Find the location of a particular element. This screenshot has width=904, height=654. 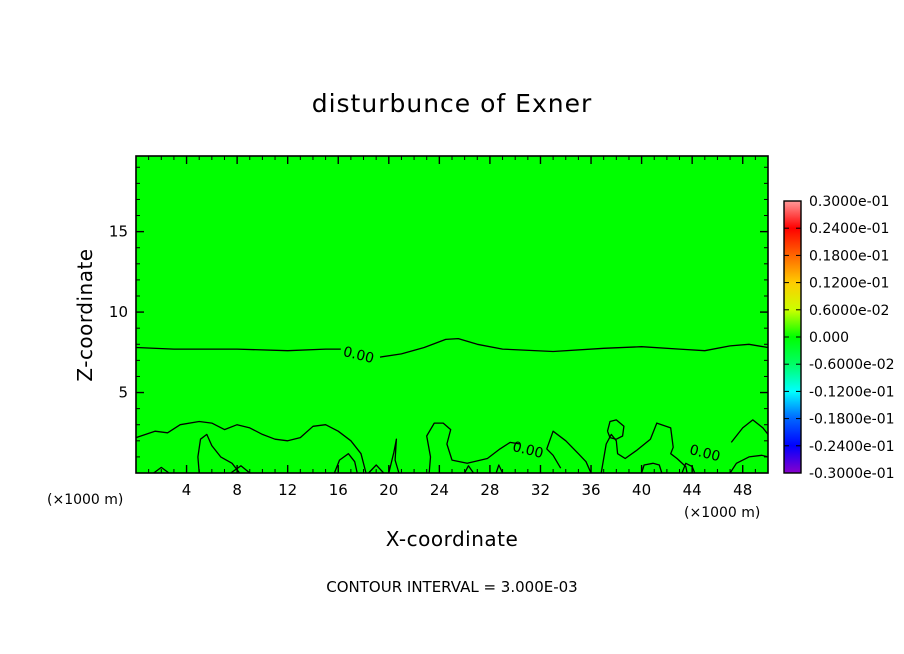

x-tick-label: 48 is located at coordinates (742, 490).